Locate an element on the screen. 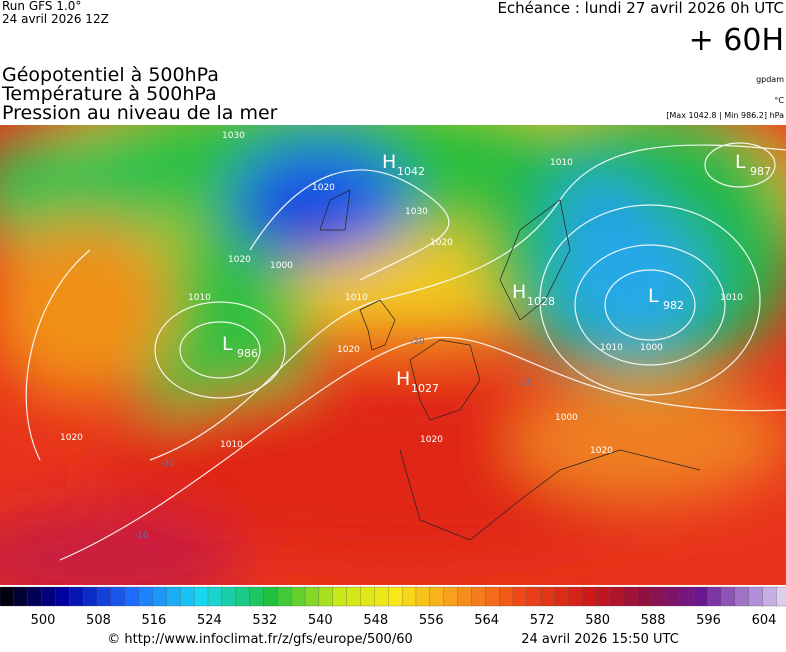 Image resolution: width=786 pixels, height=652 pixels. scale-label: 516 is located at coordinates (154, 620).